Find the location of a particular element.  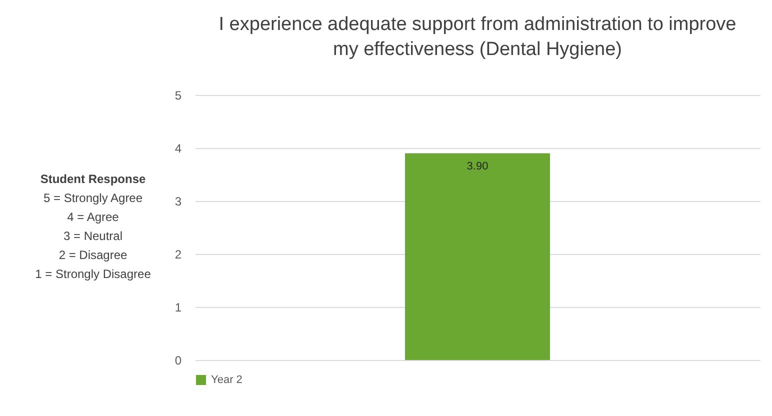

text: 1 = Strongly Disagree is located at coordinates (93, 274).